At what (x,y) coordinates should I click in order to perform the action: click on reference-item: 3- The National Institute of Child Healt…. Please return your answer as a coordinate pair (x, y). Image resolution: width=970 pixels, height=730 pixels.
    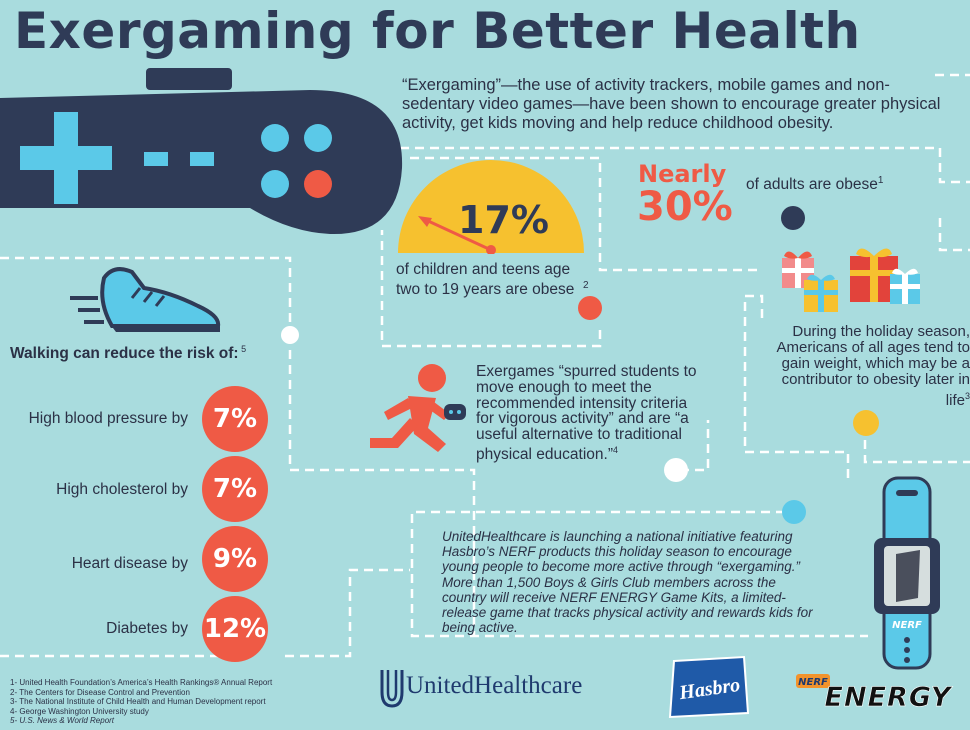
    Looking at the image, I should click on (138, 701).